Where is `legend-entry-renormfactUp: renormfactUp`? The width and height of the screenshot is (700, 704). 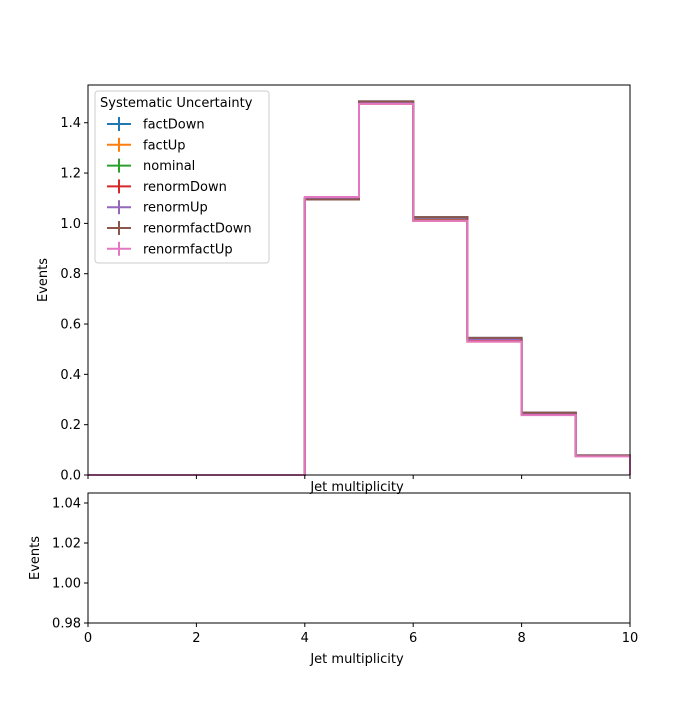
legend-entry-renormfactUp: renormfactUp is located at coordinates (170, 249).